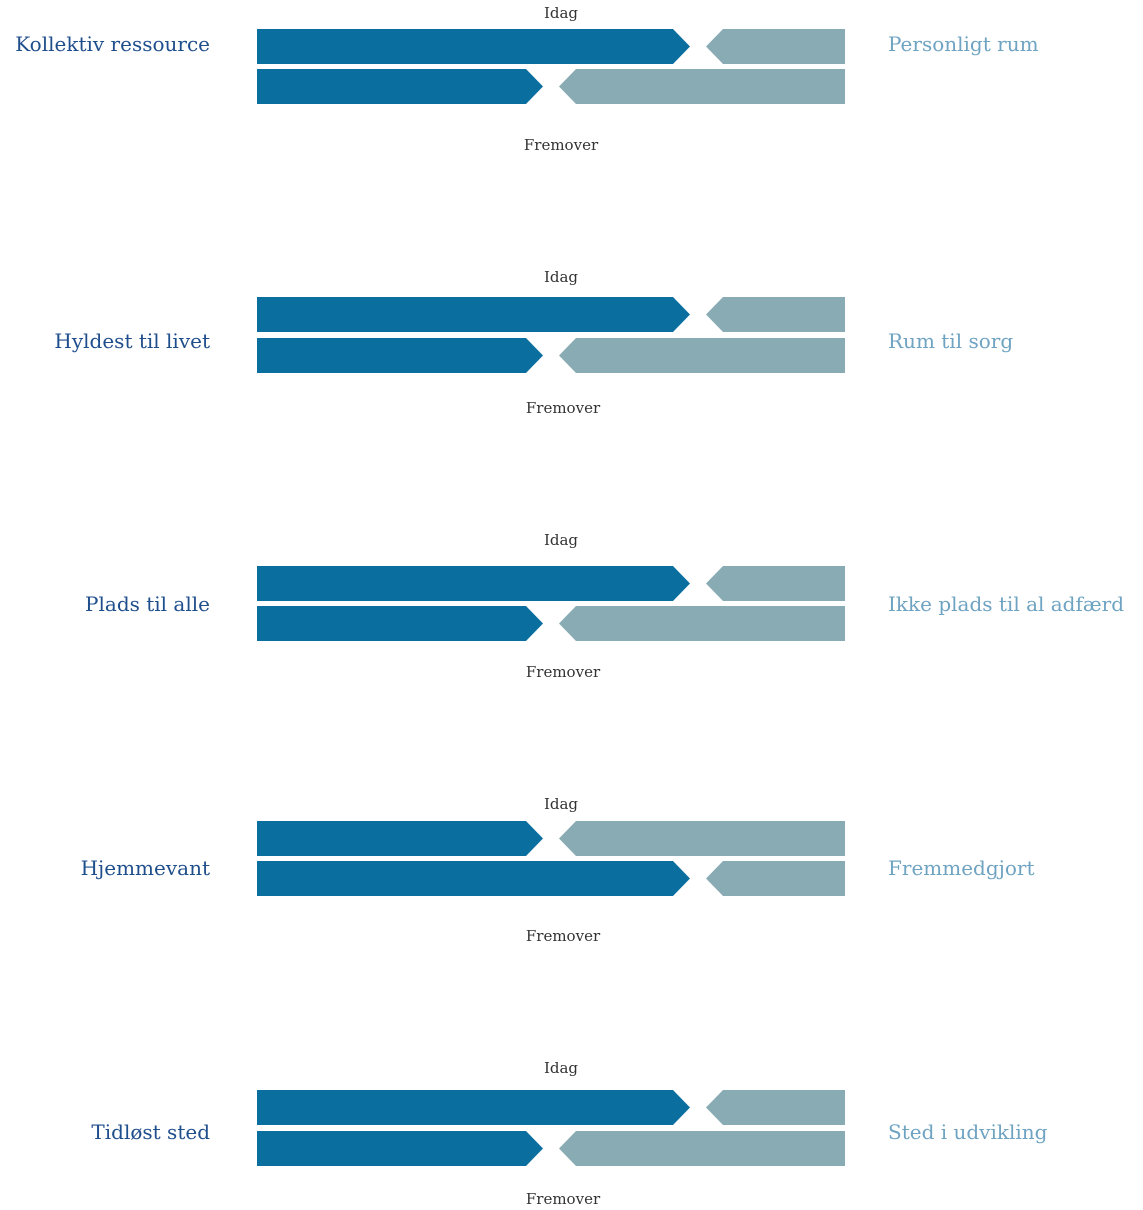 The image size is (1143, 1210). What do you see at coordinates (132, 341) in the screenshot?
I see `left-pole-label: Hyldest til livet` at bounding box center [132, 341].